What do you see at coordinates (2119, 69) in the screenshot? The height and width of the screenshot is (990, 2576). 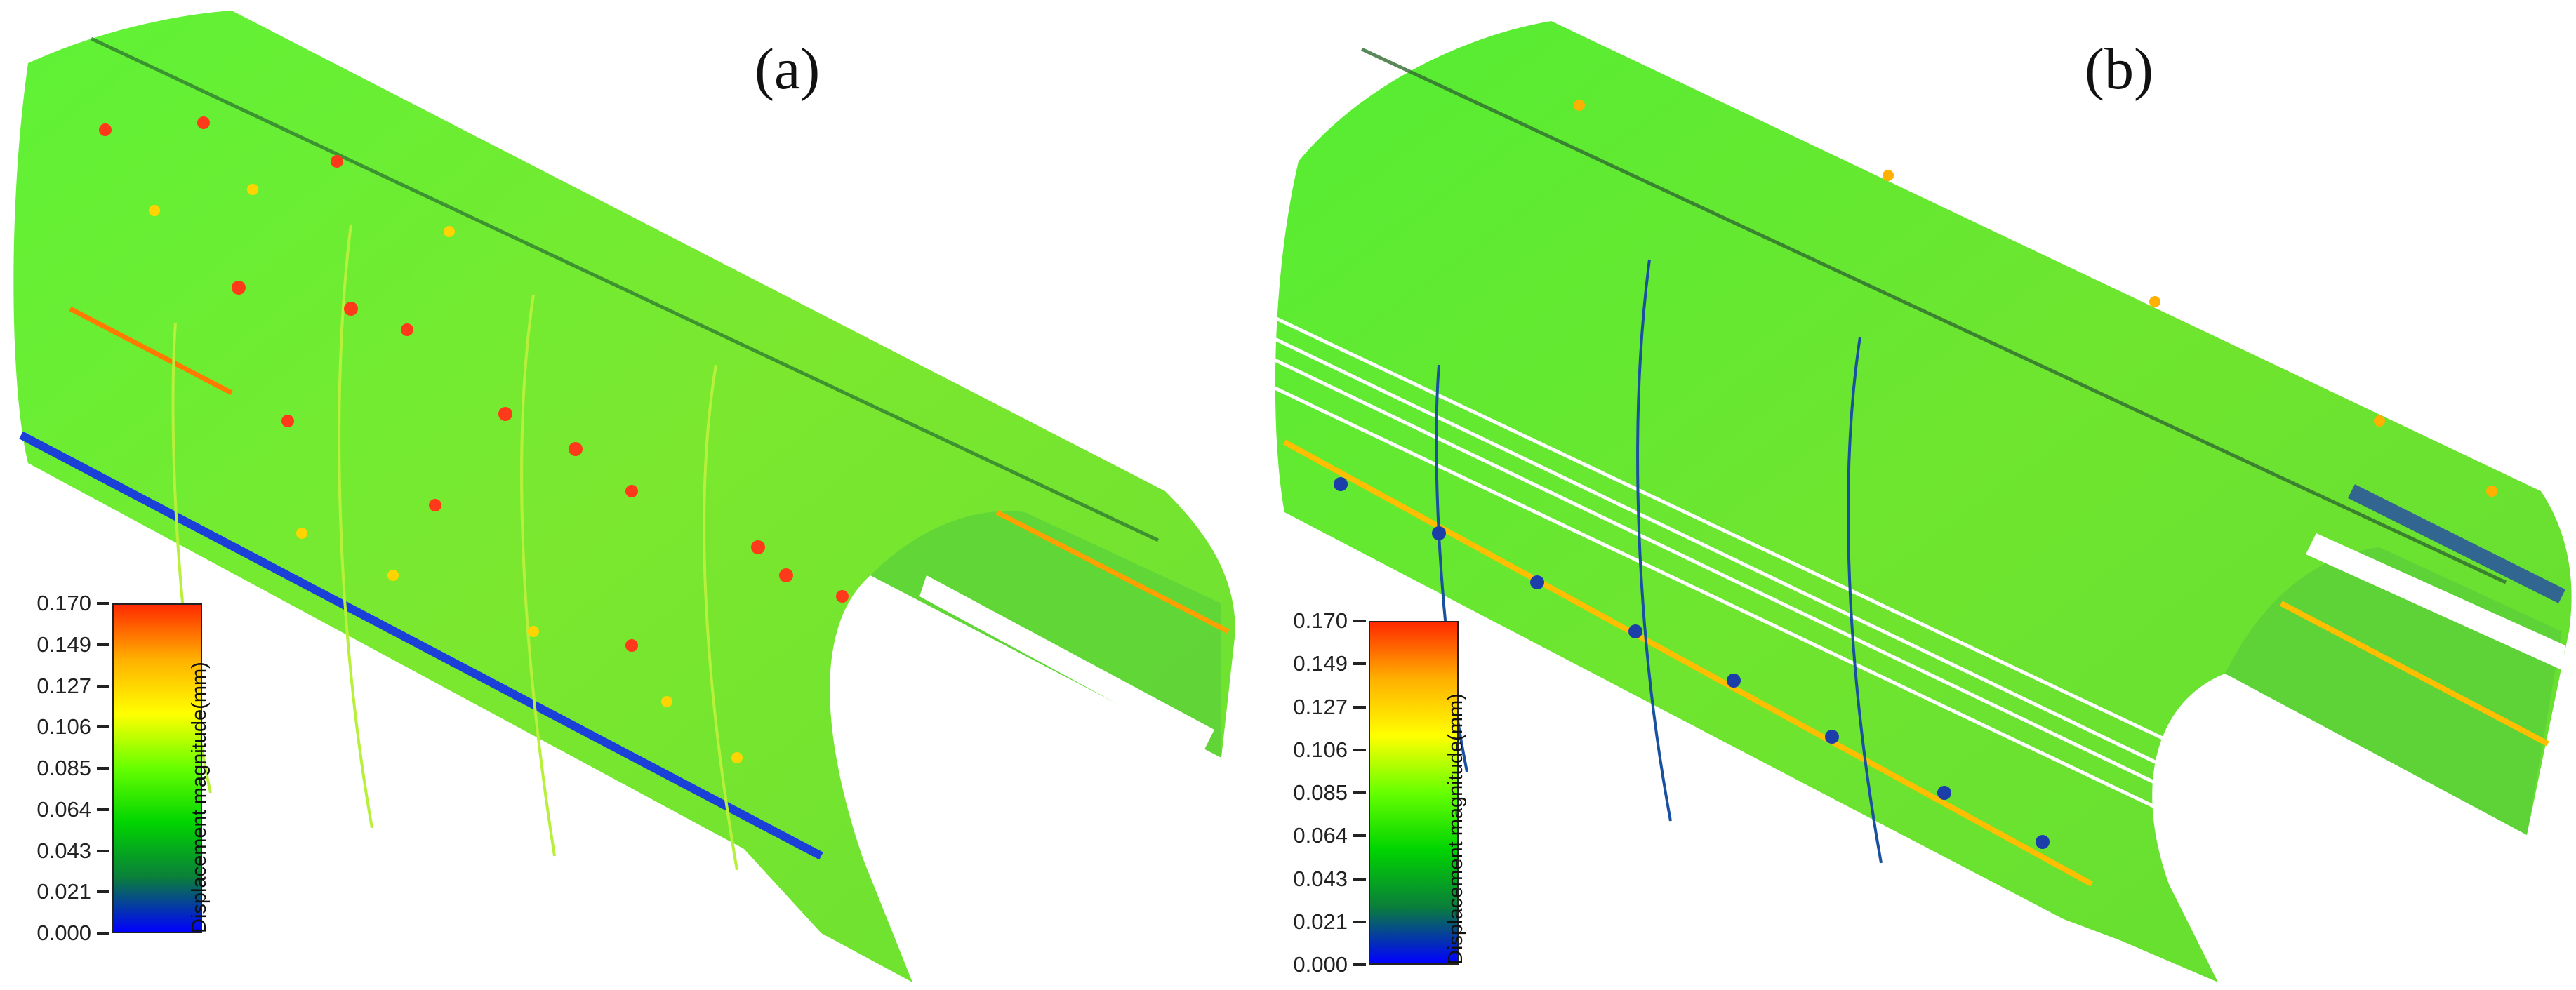 I see `panel-label-b: (b)` at bounding box center [2119, 69].